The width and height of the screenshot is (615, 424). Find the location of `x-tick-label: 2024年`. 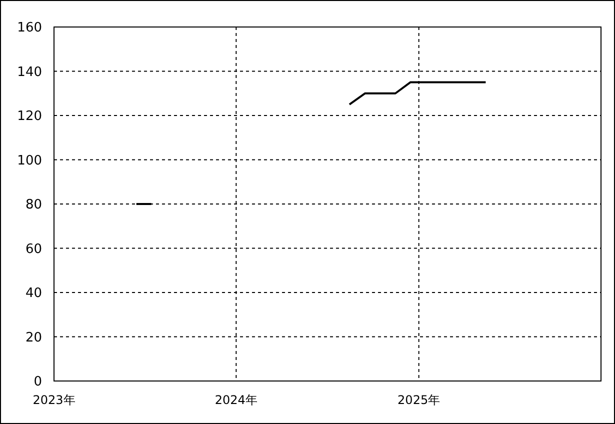

x-tick-label: 2024年 is located at coordinates (236, 400).